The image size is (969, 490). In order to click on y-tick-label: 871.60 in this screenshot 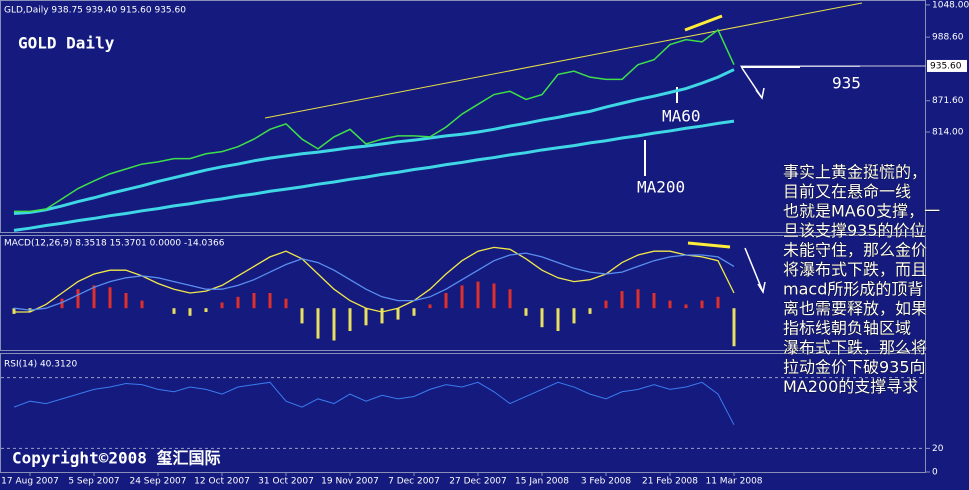, I will do `click(948, 101)`.